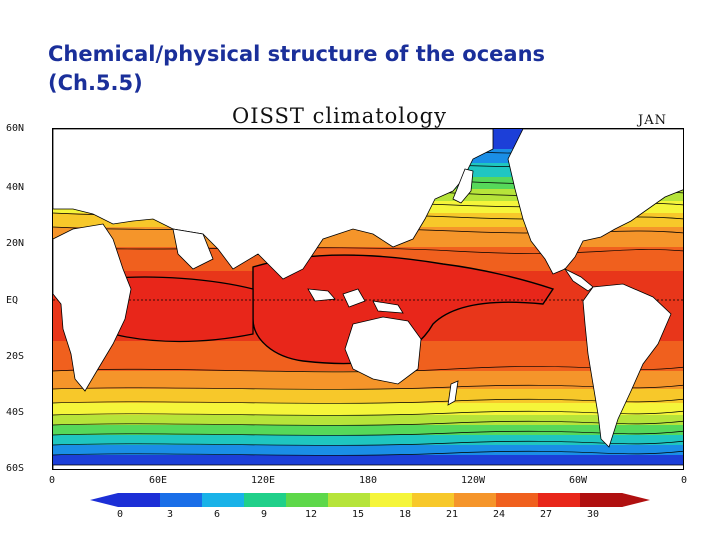 This screenshot has height=540, width=720. What do you see at coordinates (15, 356) in the screenshot?
I see `lat-label-20s: 20S` at bounding box center [15, 356].